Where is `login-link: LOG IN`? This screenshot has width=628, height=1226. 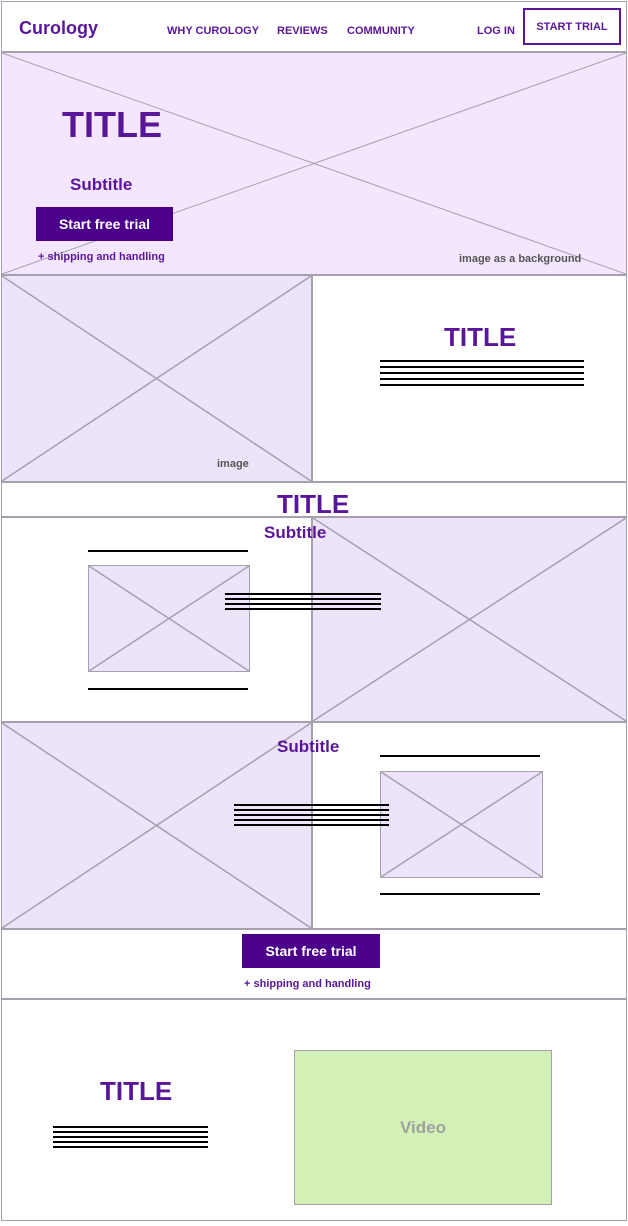 login-link: LOG IN is located at coordinates (496, 31).